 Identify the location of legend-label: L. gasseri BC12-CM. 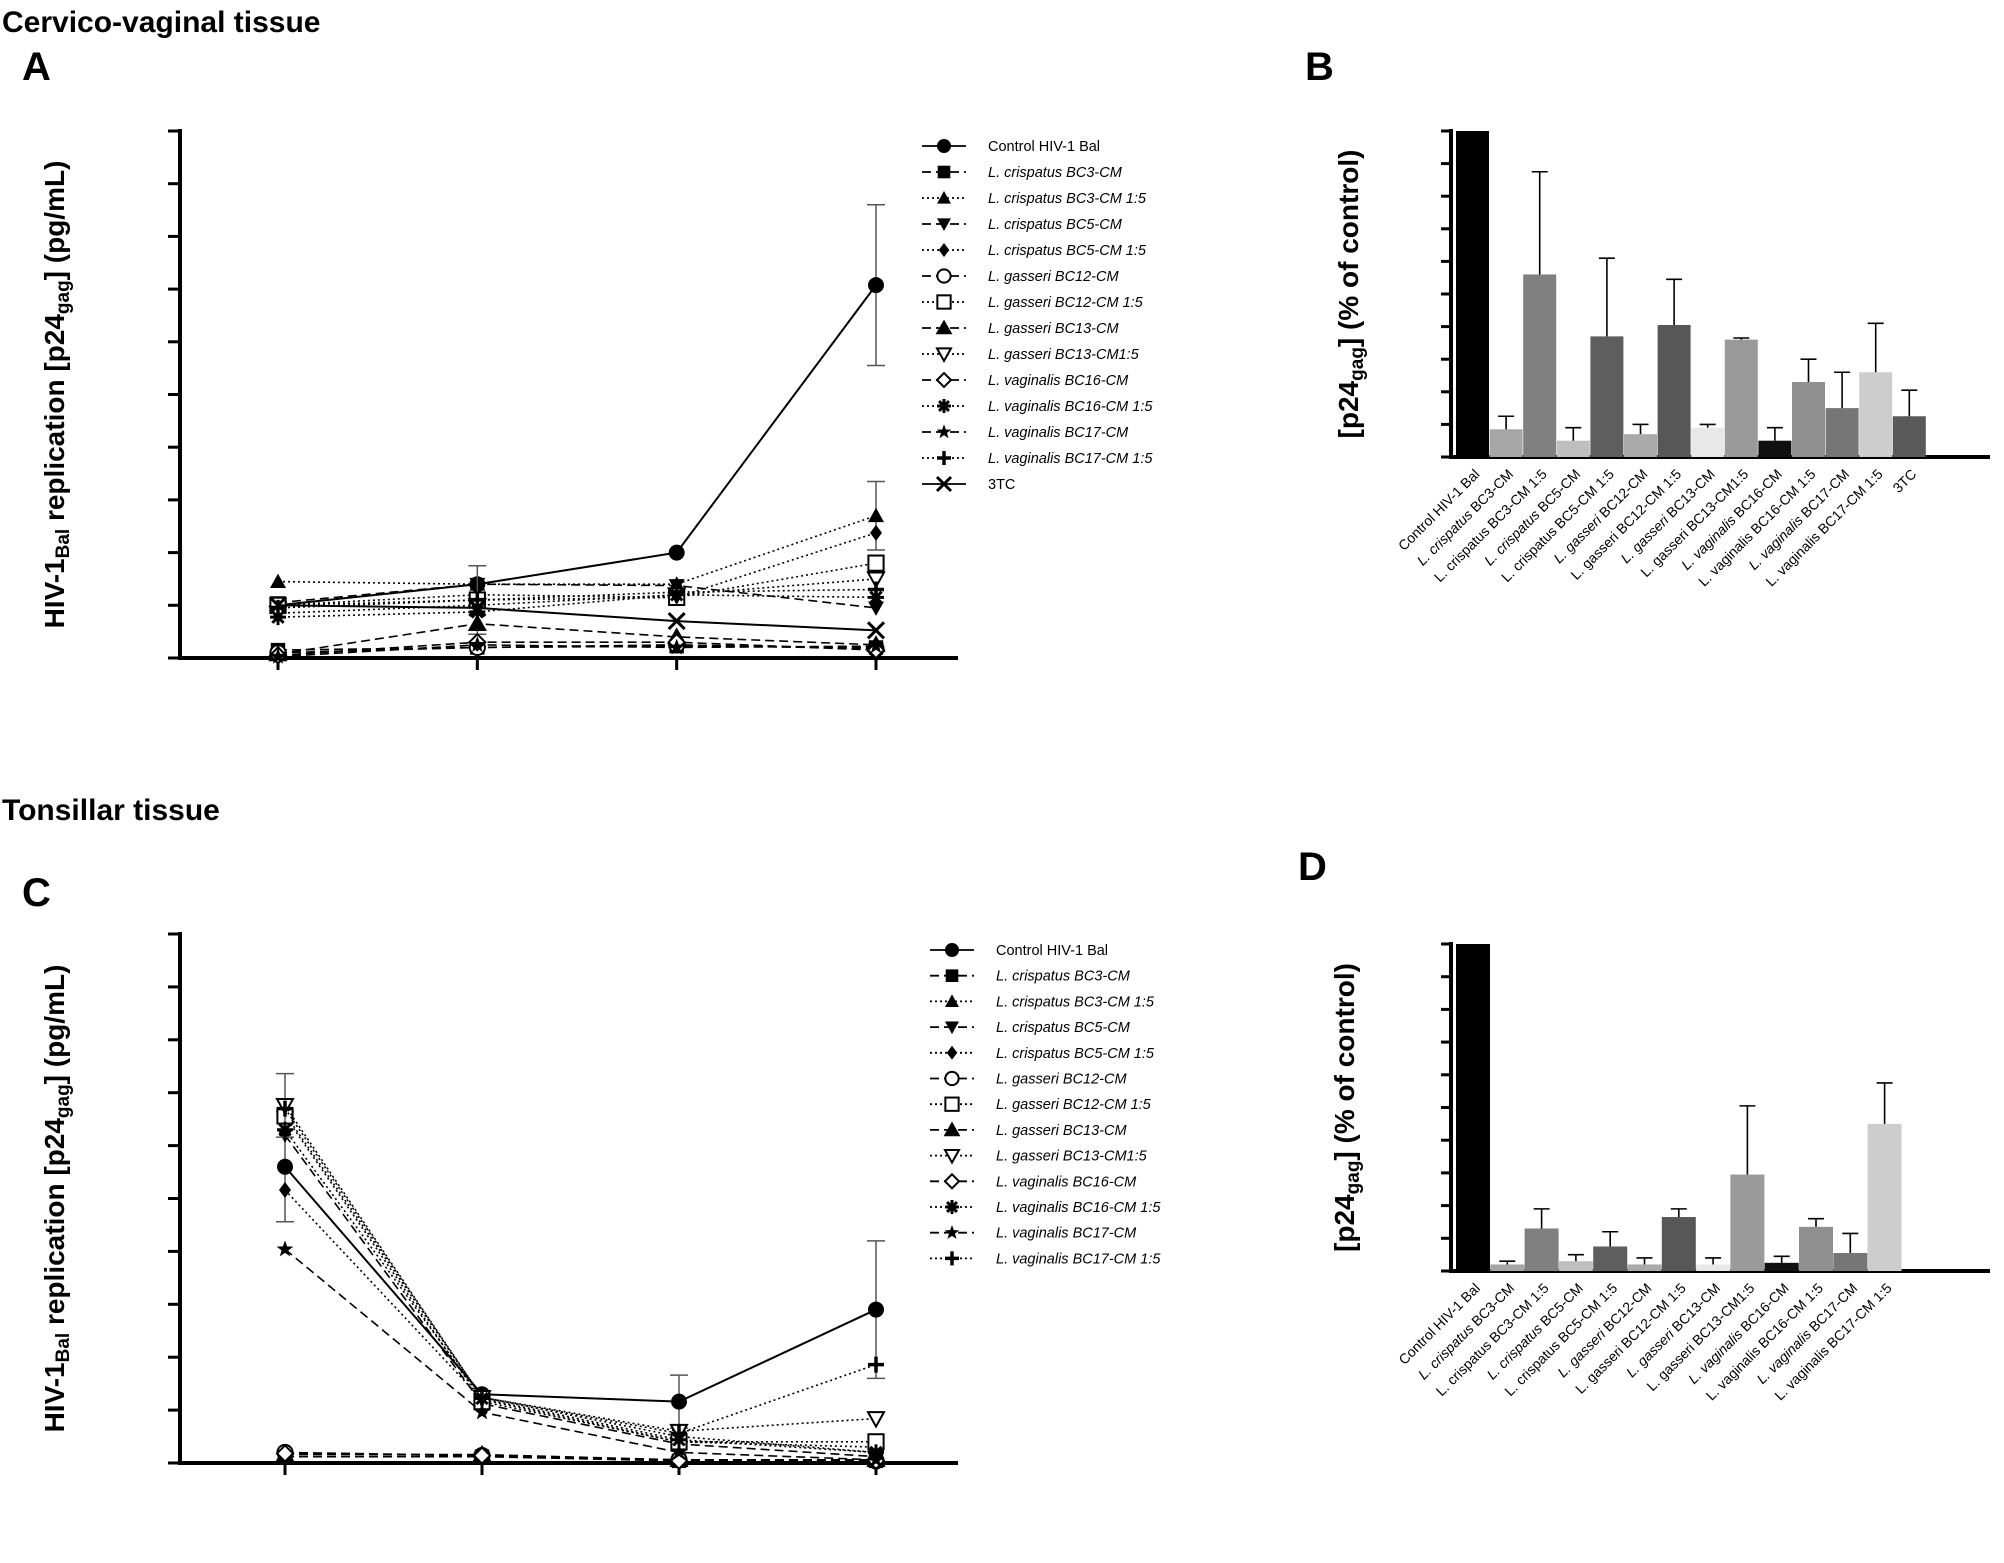
(1061, 1080).